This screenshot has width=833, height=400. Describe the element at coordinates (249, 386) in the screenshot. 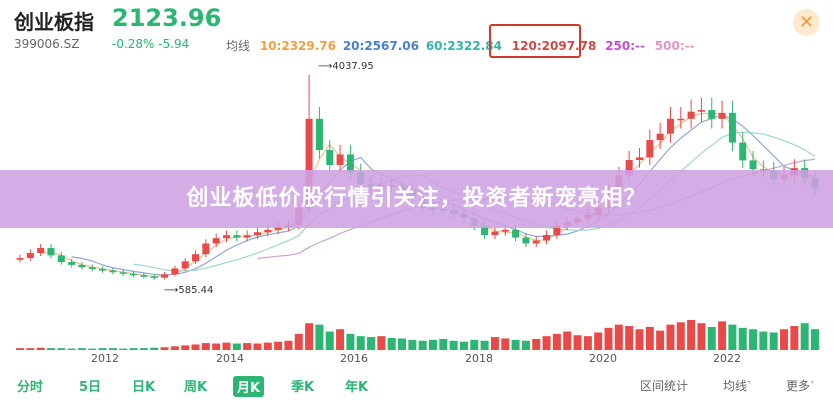

I see `tab-monthly: 月K` at that location.